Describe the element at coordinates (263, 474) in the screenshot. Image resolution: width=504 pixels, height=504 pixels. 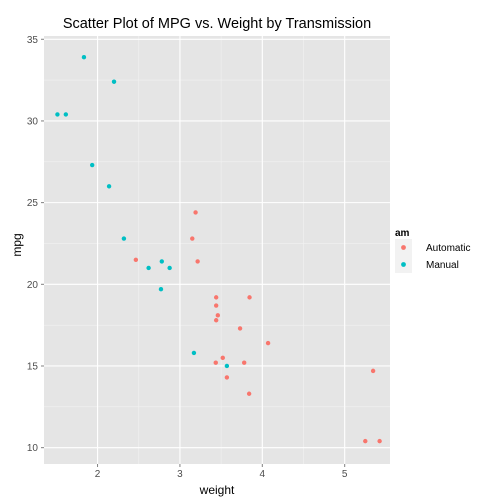
I see `x-tick-label: 4` at that location.